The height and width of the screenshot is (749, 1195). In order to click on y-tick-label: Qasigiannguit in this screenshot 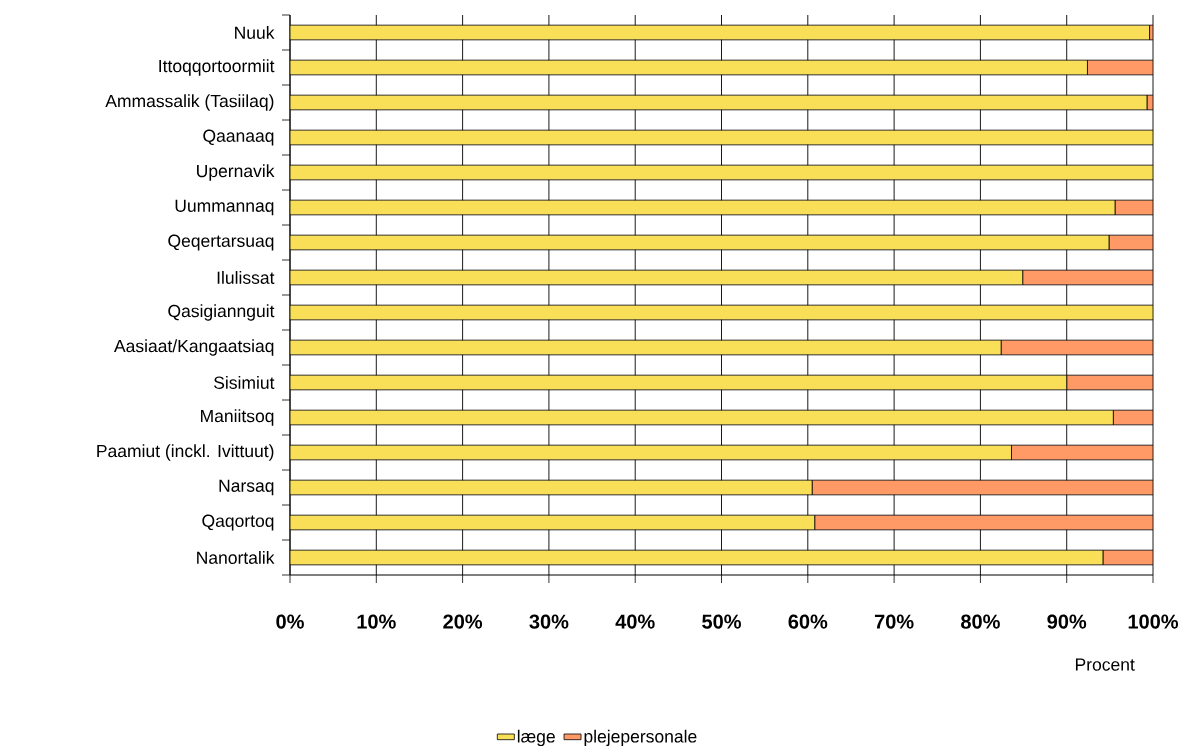, I will do `click(221, 312)`.